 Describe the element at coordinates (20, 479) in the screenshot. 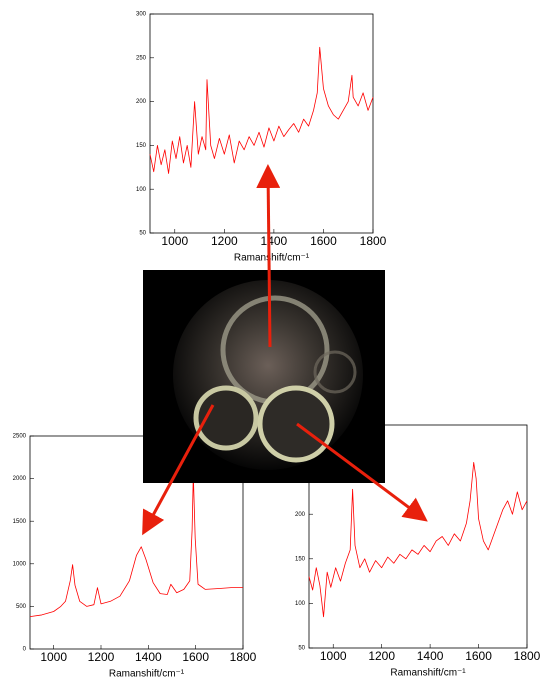

I see `y-tick-label: 2000` at that location.